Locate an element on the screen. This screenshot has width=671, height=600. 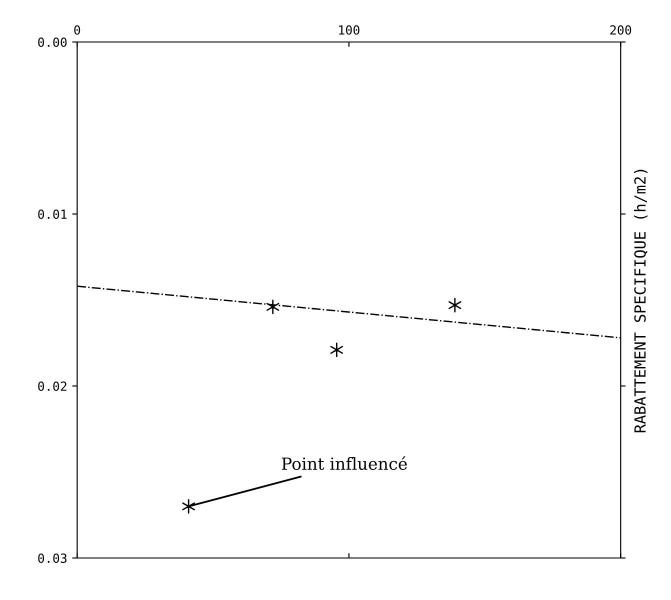
x-tick-label: 200 is located at coordinates (621, 30).